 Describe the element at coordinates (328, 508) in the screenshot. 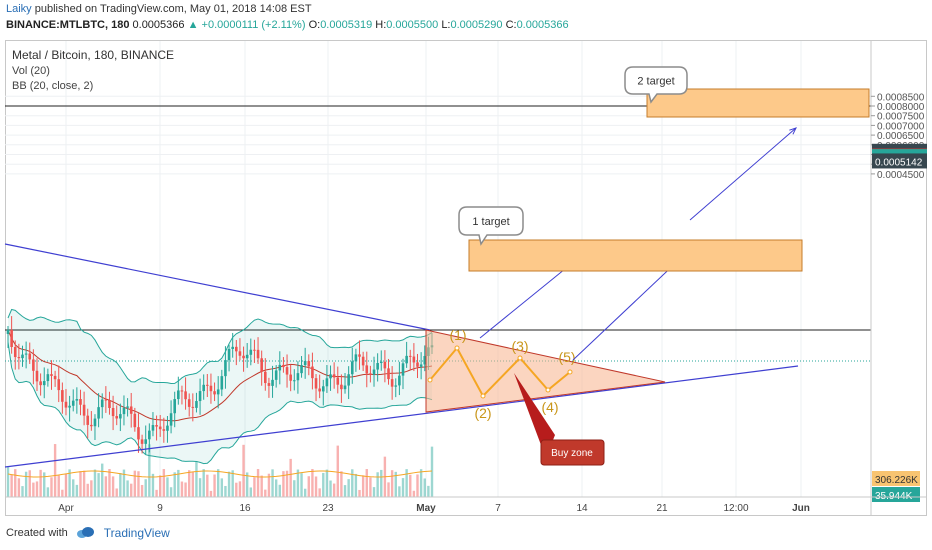

I see `x-tick-label: 23` at that location.